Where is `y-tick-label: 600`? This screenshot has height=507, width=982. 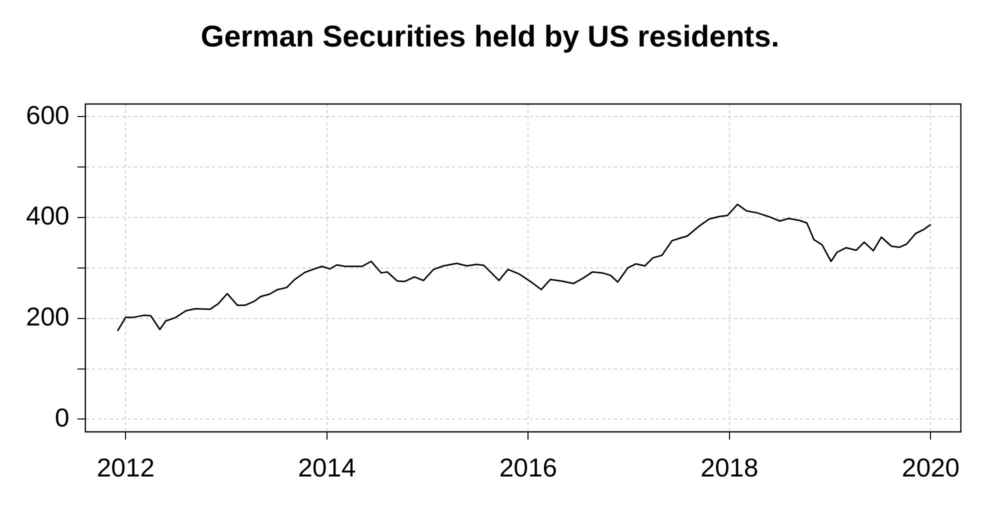 y-tick-label: 600 is located at coordinates (48, 115).